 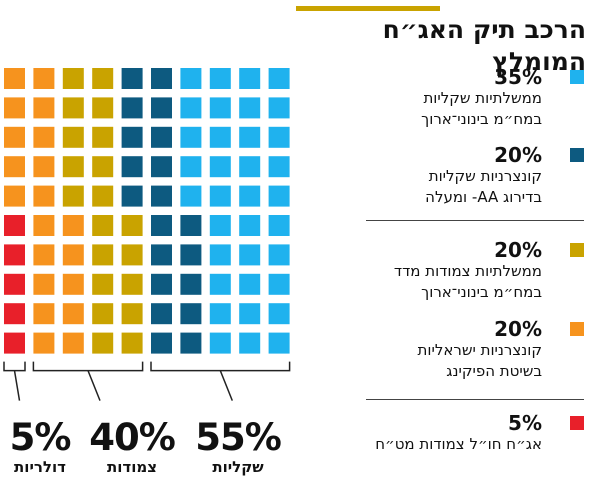 I want to click on legend-text-gov_shekel: 35% ממשלתיות שקליות במח״מ בינוני־ארוך, so click(x=452, y=98).